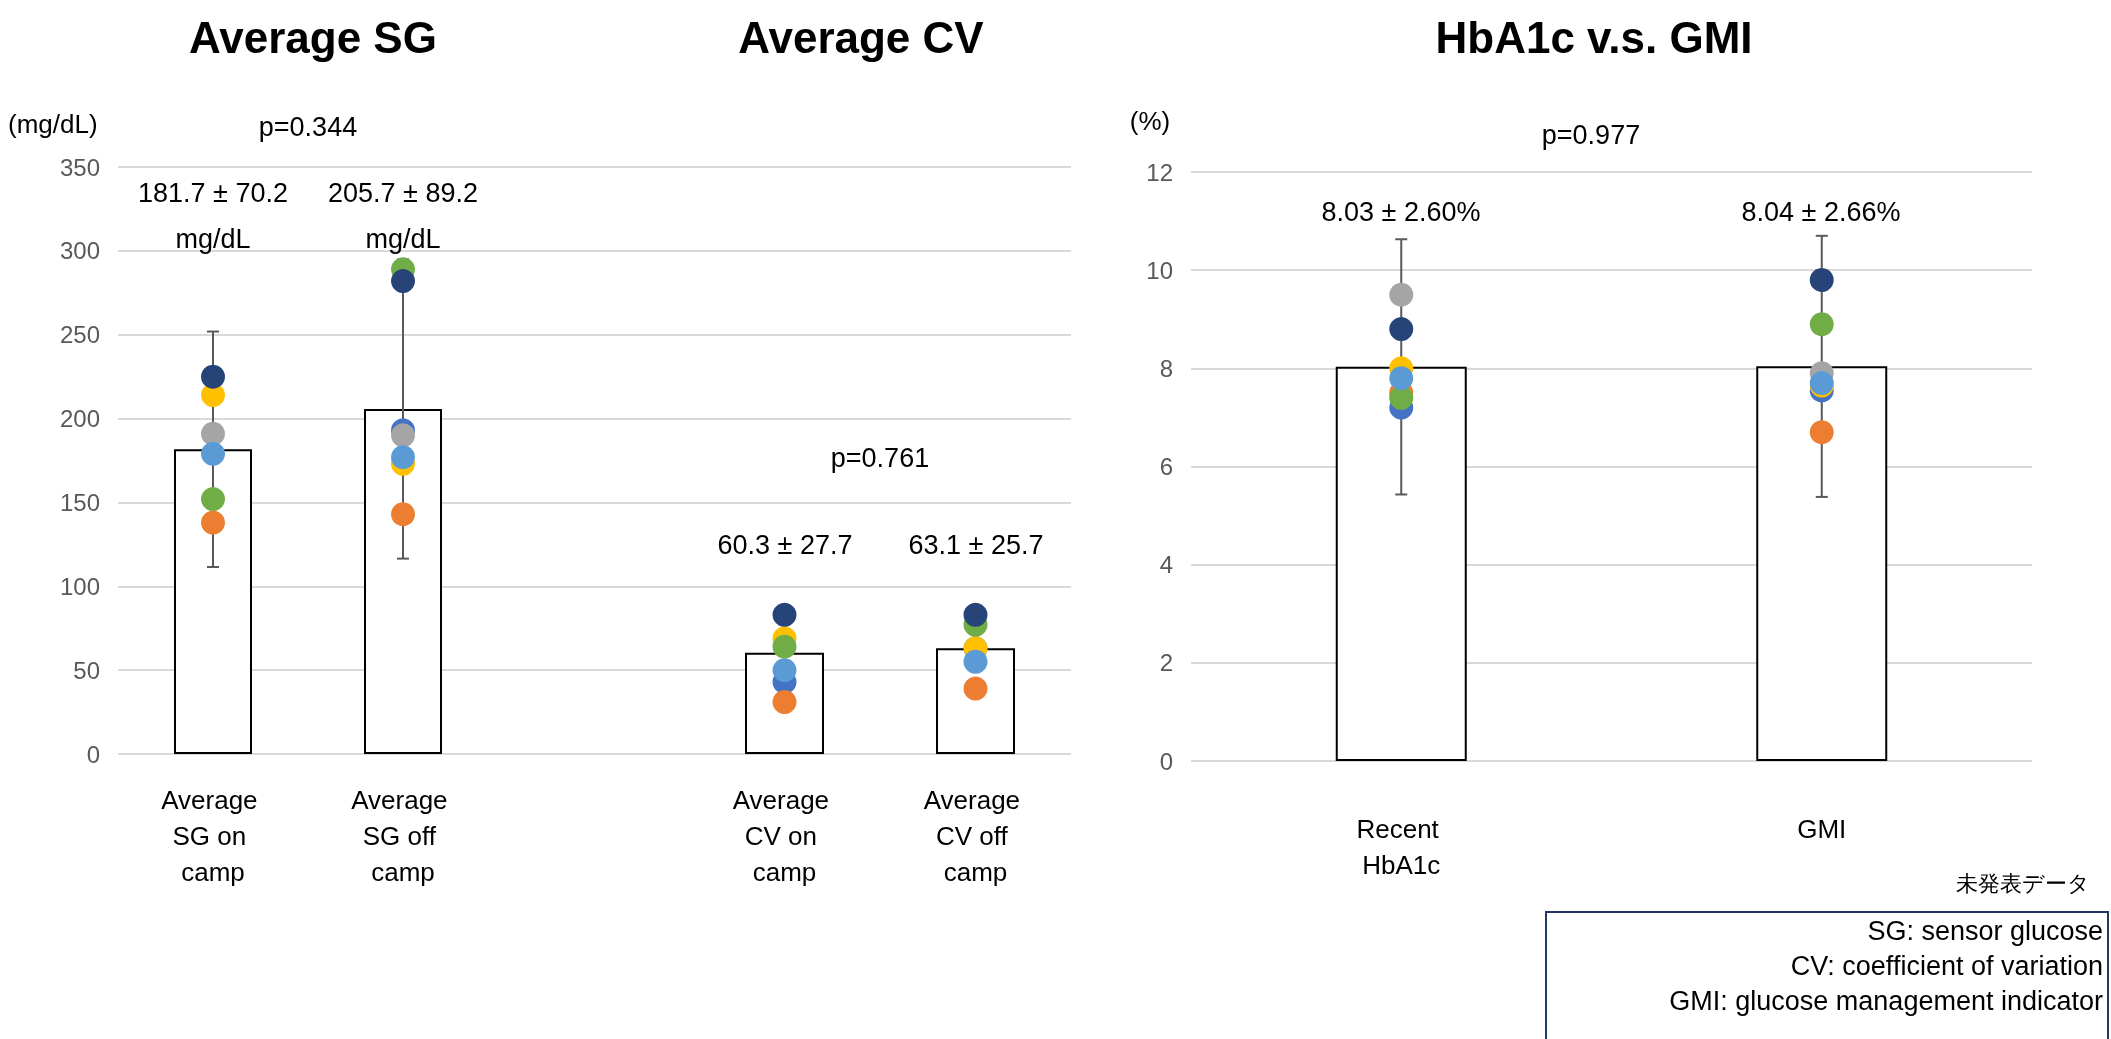 The image size is (2111, 1039). Describe the element at coordinates (79, 419) in the screenshot. I see `y-tick-label: 200` at that location.